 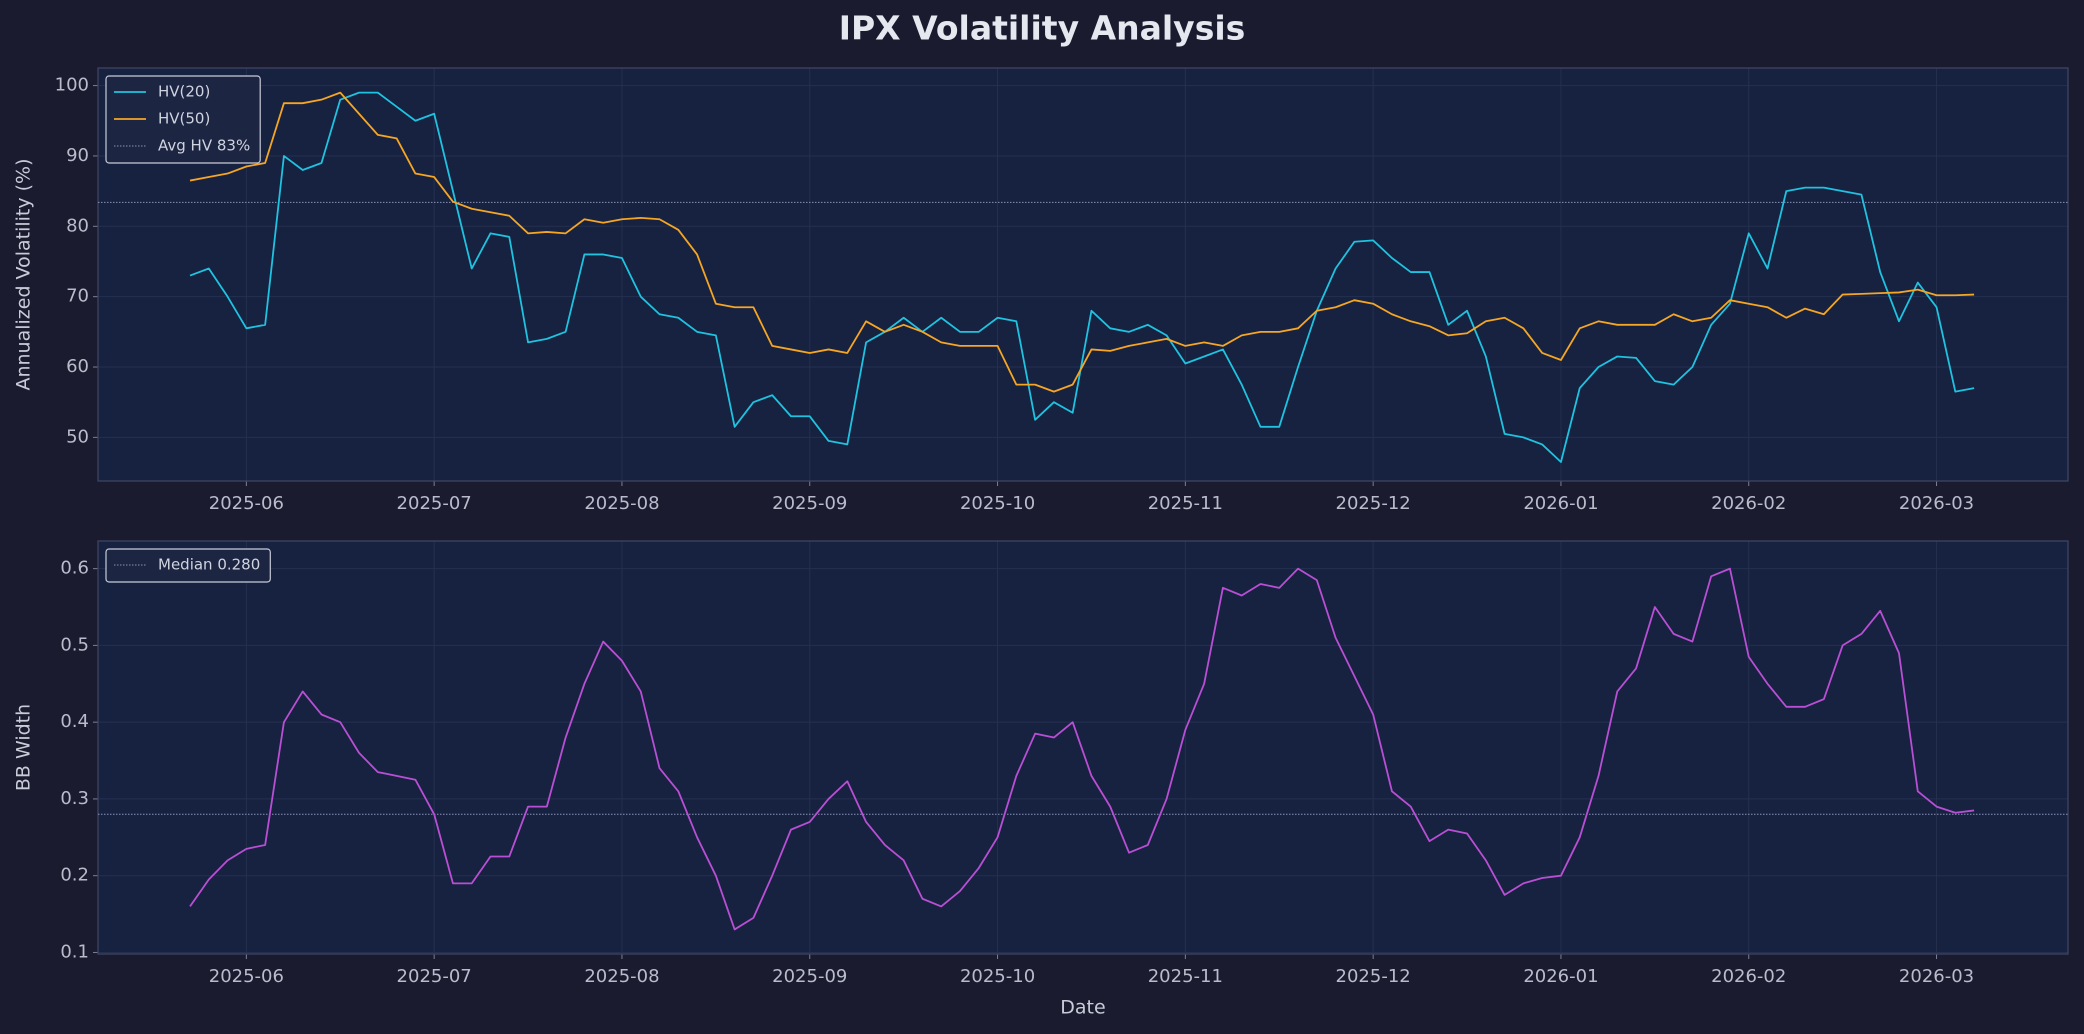 What do you see at coordinates (1042, 28) in the screenshot?
I see `figure-title: IPX Volatility Analysis` at bounding box center [1042, 28].